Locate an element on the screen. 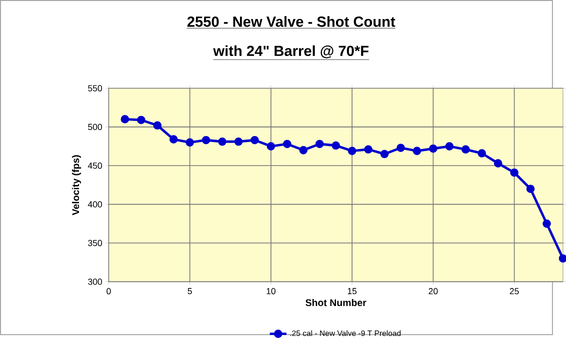 The height and width of the screenshot is (341, 566). y-tick-label: 550 is located at coordinates (95, 88).